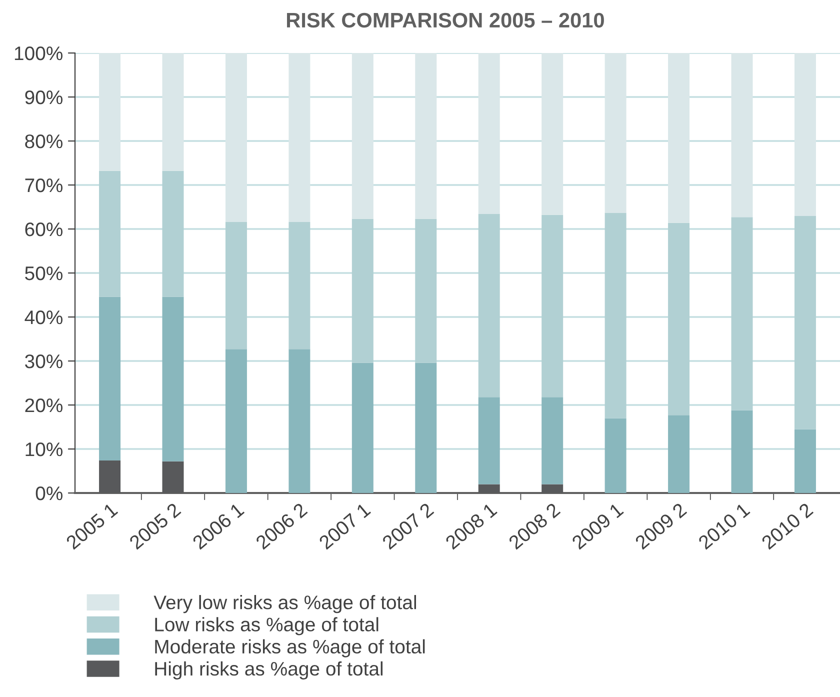 The height and width of the screenshot is (697, 840). Describe the element at coordinates (38, 53) in the screenshot. I see `y-tick-label: 100%` at that location.